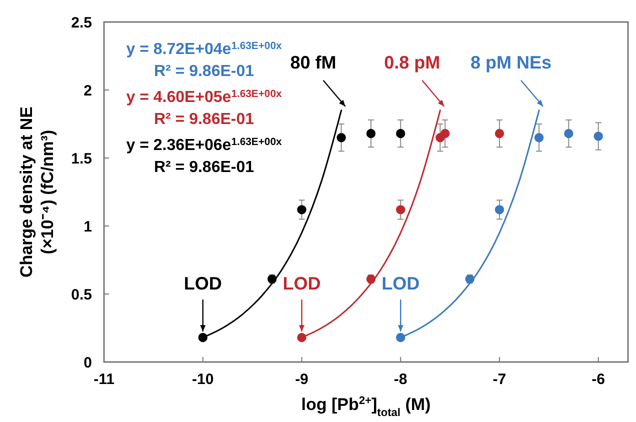 The width and height of the screenshot is (636, 422). I want to click on annotation: 8 pM NEs, so click(511, 62).